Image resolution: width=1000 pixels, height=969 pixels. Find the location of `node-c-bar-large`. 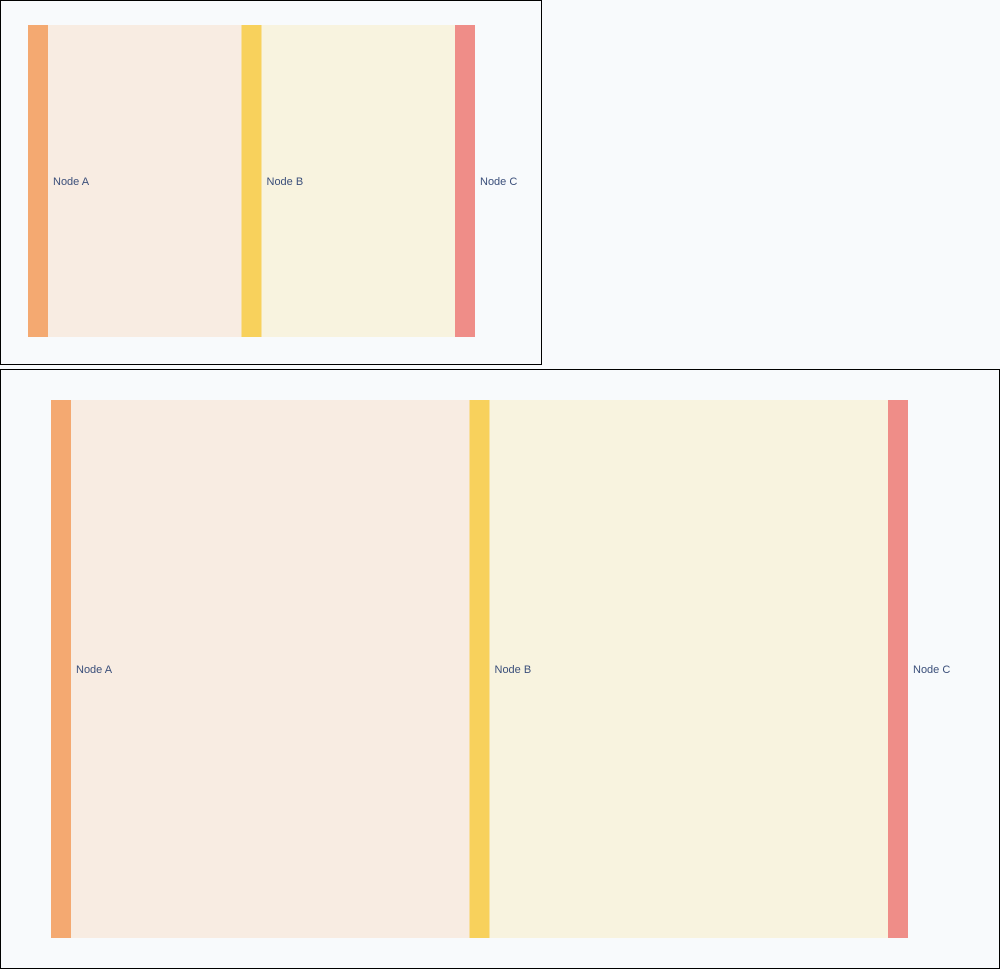

node-c-bar-large is located at coordinates (898, 669).